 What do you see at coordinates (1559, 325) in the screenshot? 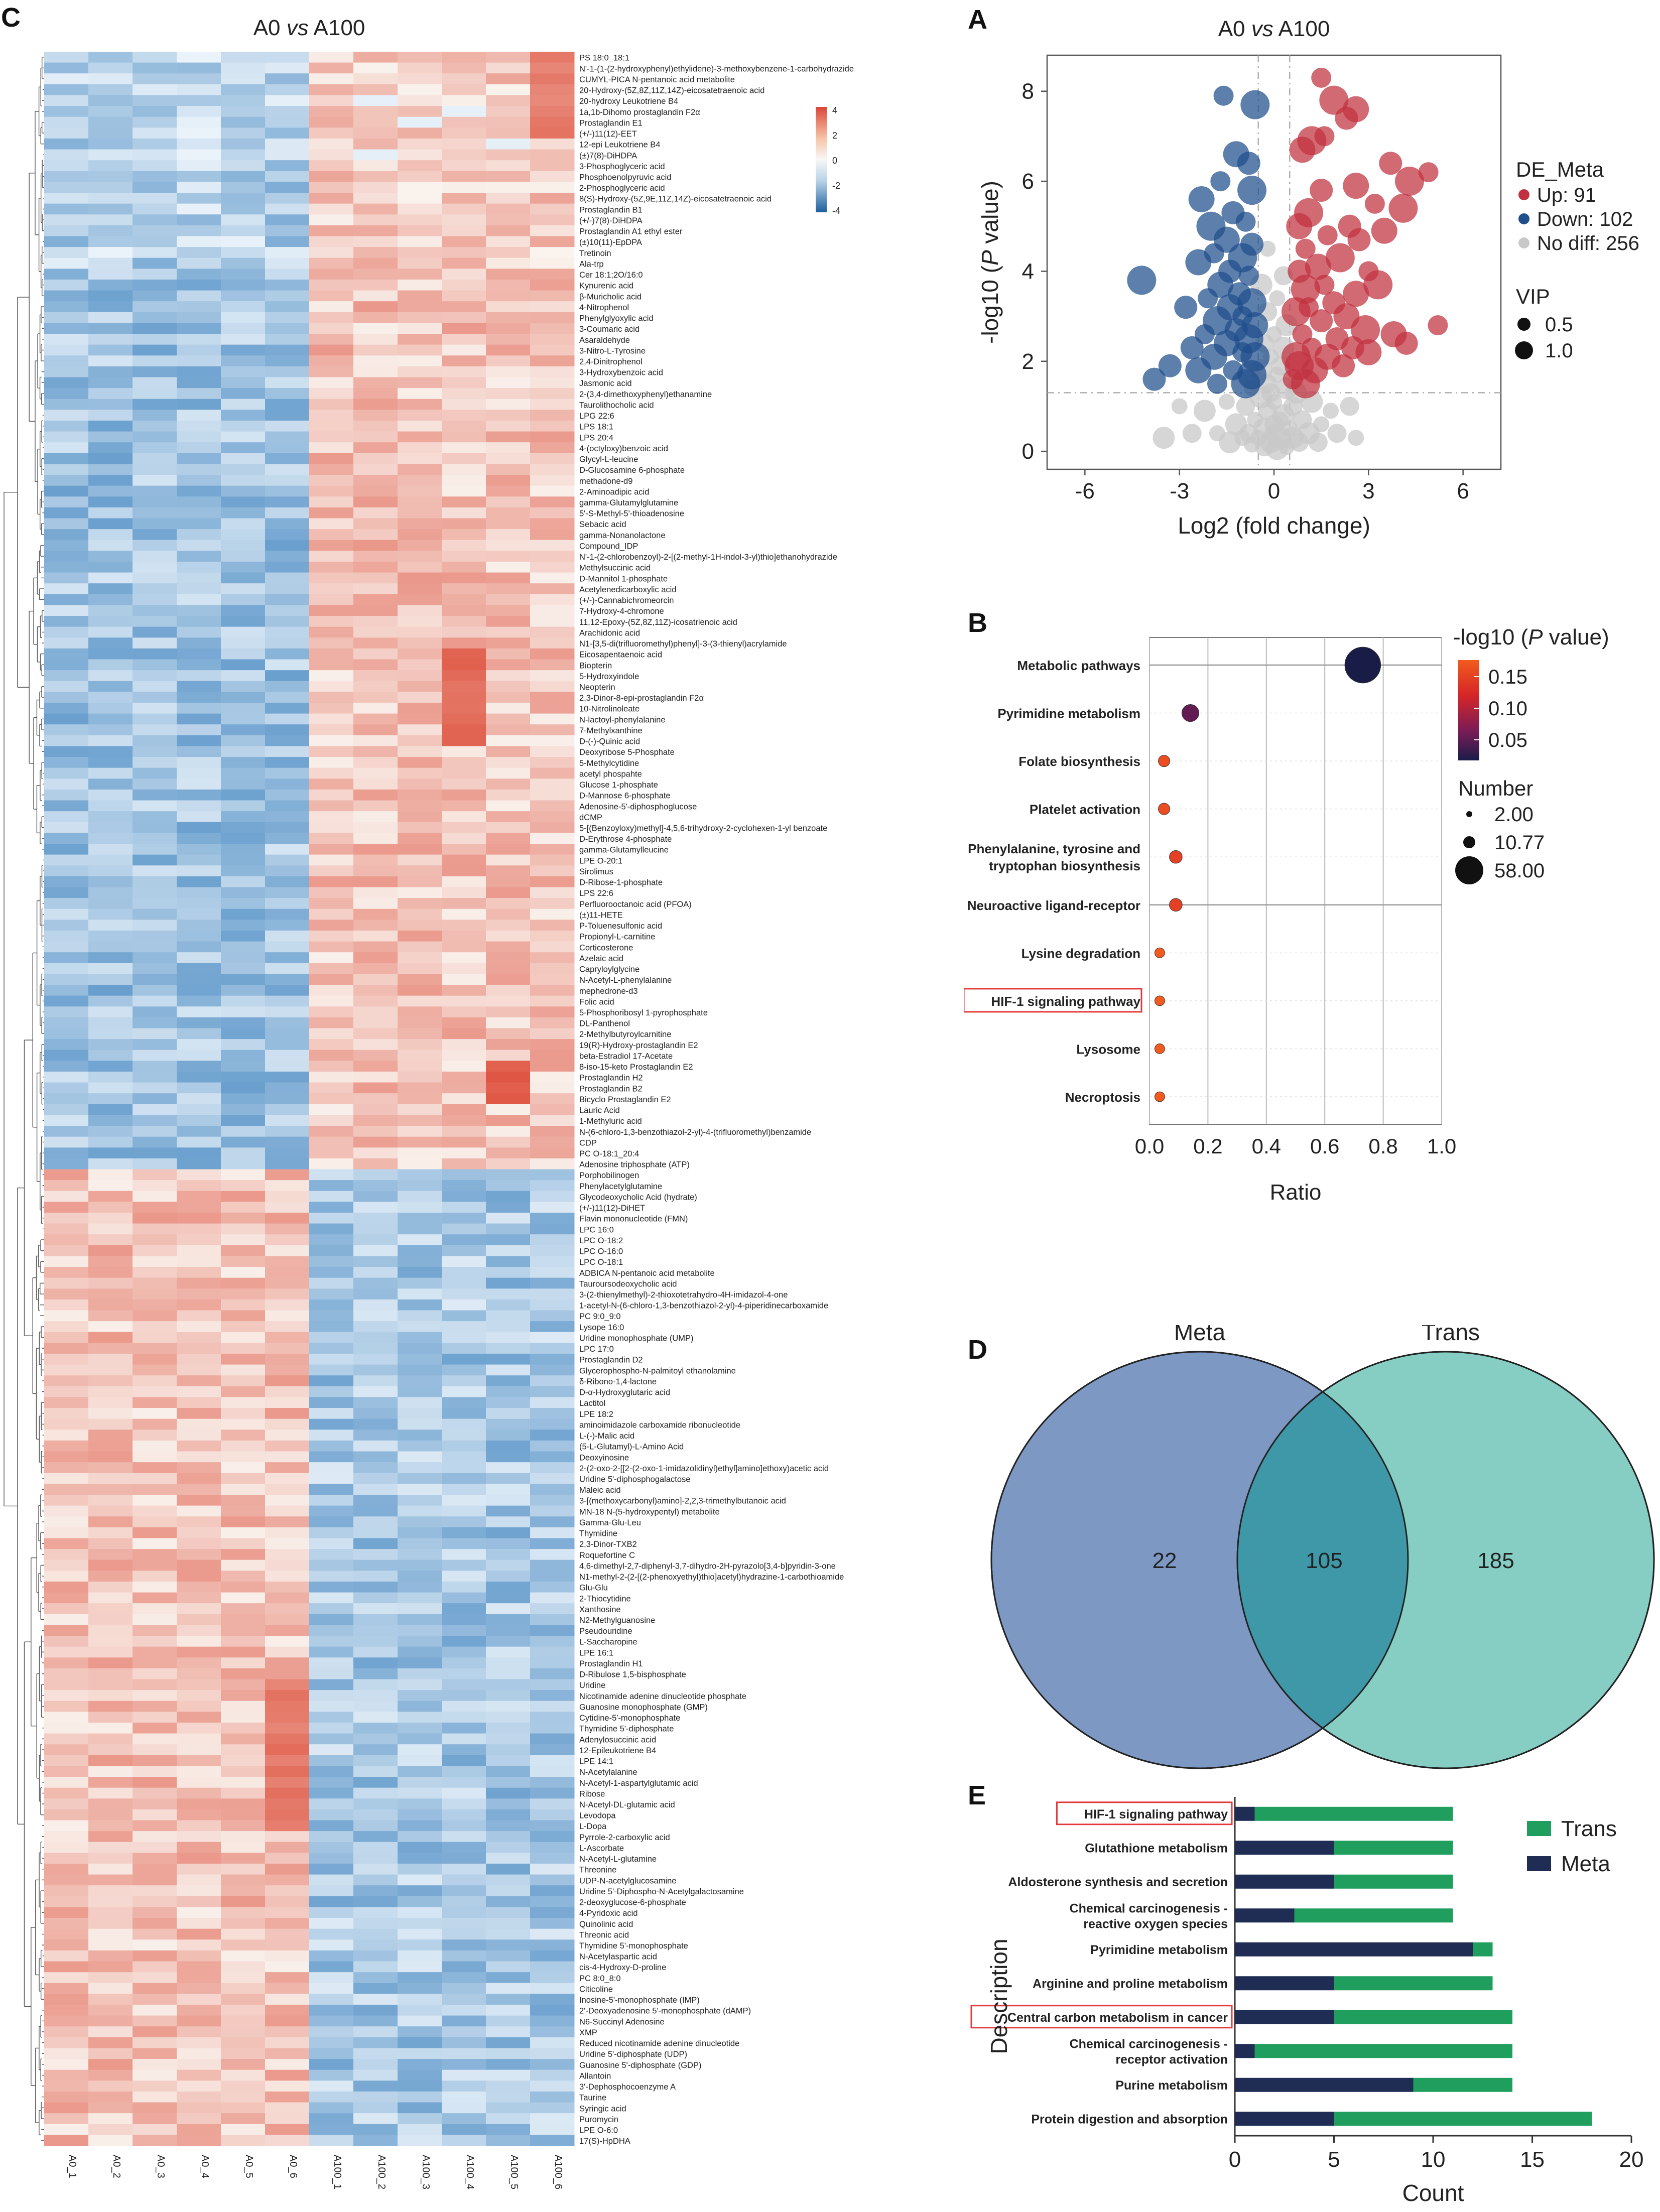
I see `volcano-size-legend-label: 0.5` at bounding box center [1559, 325].